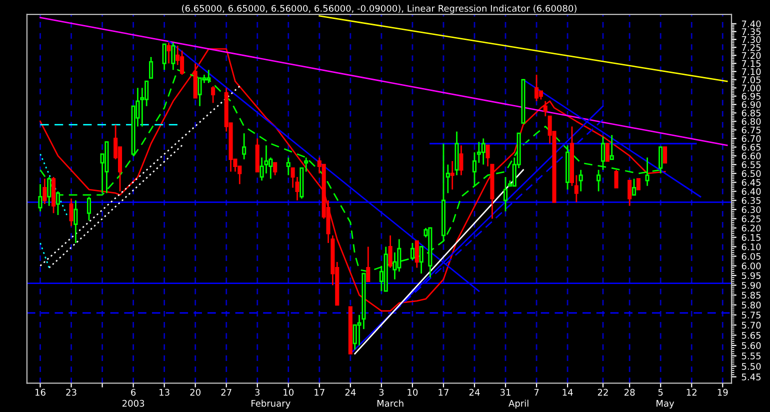  What do you see at coordinates (751, 266) in the screenshot?
I see `y-tick-label: 6.00` at bounding box center [751, 266].